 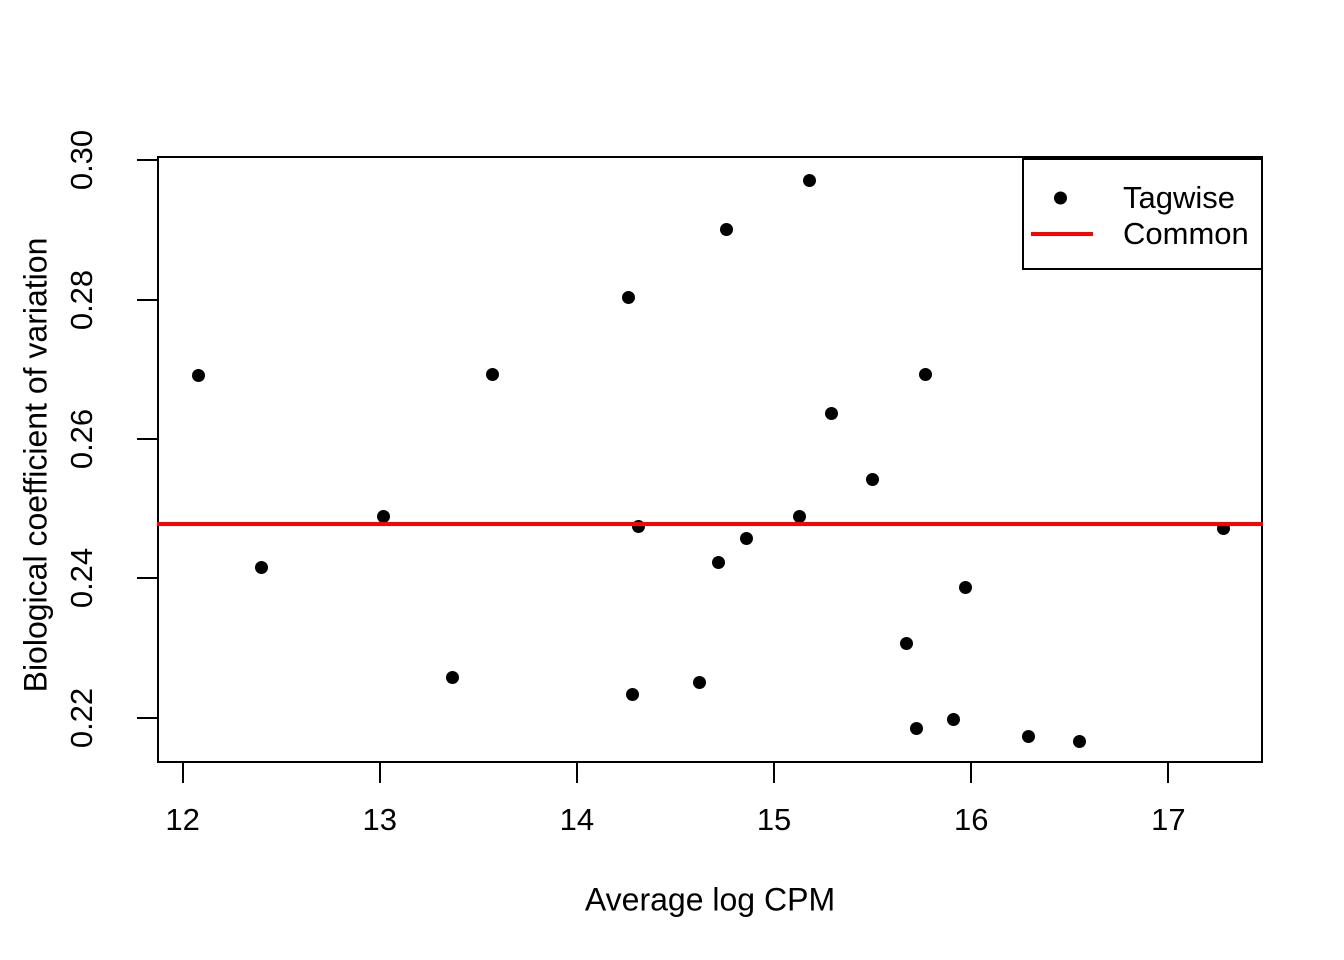 I want to click on y-axis-label: Biological coefficient of variation, so click(x=35, y=465).